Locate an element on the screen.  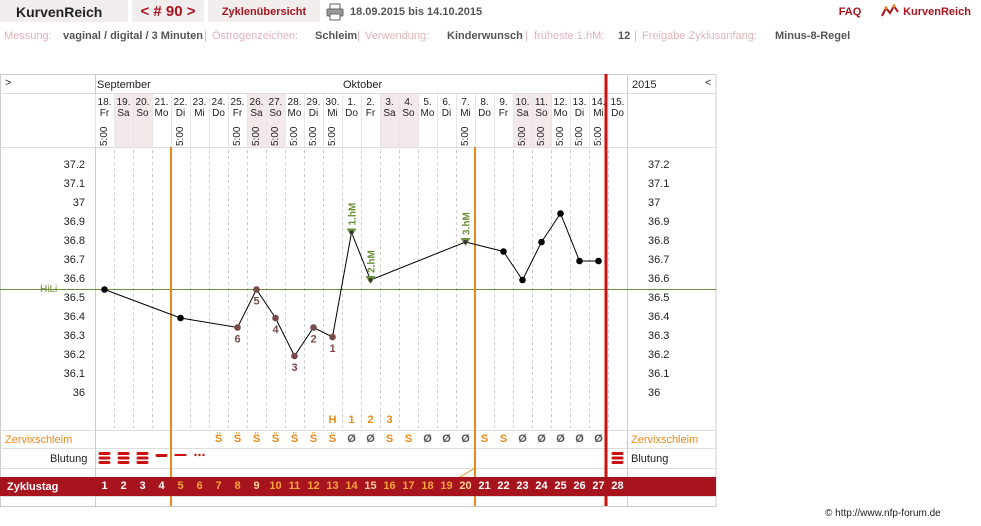
day-header: 15. Do is located at coordinates (617, 108).